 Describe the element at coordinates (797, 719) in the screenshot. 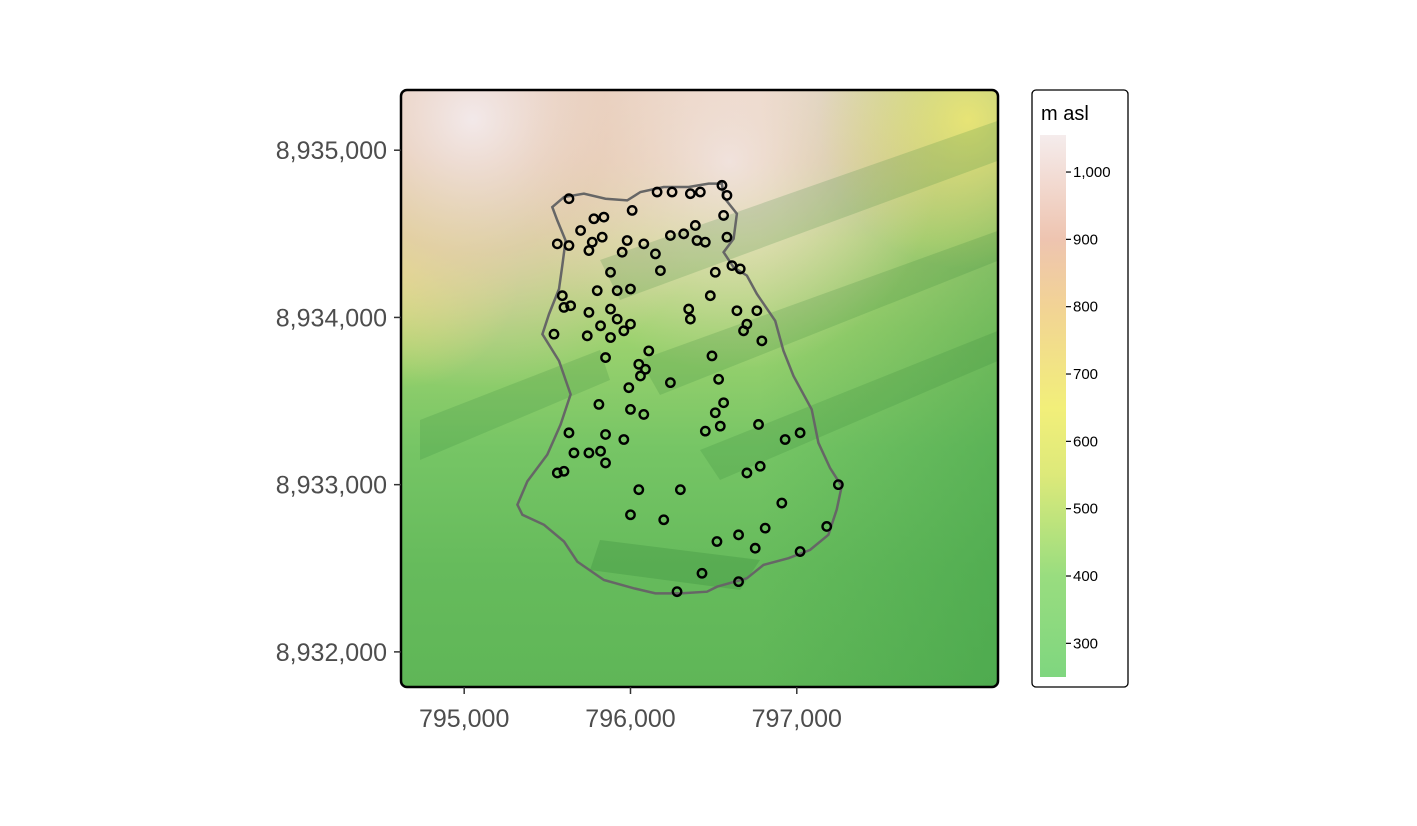

I see `x-tick-label: 797,000` at that location.